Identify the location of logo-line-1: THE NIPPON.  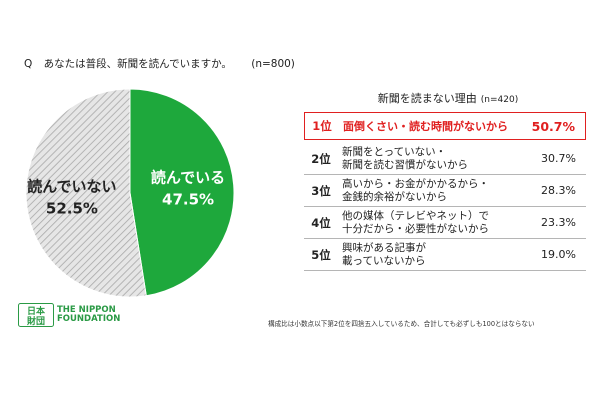
(86, 309).